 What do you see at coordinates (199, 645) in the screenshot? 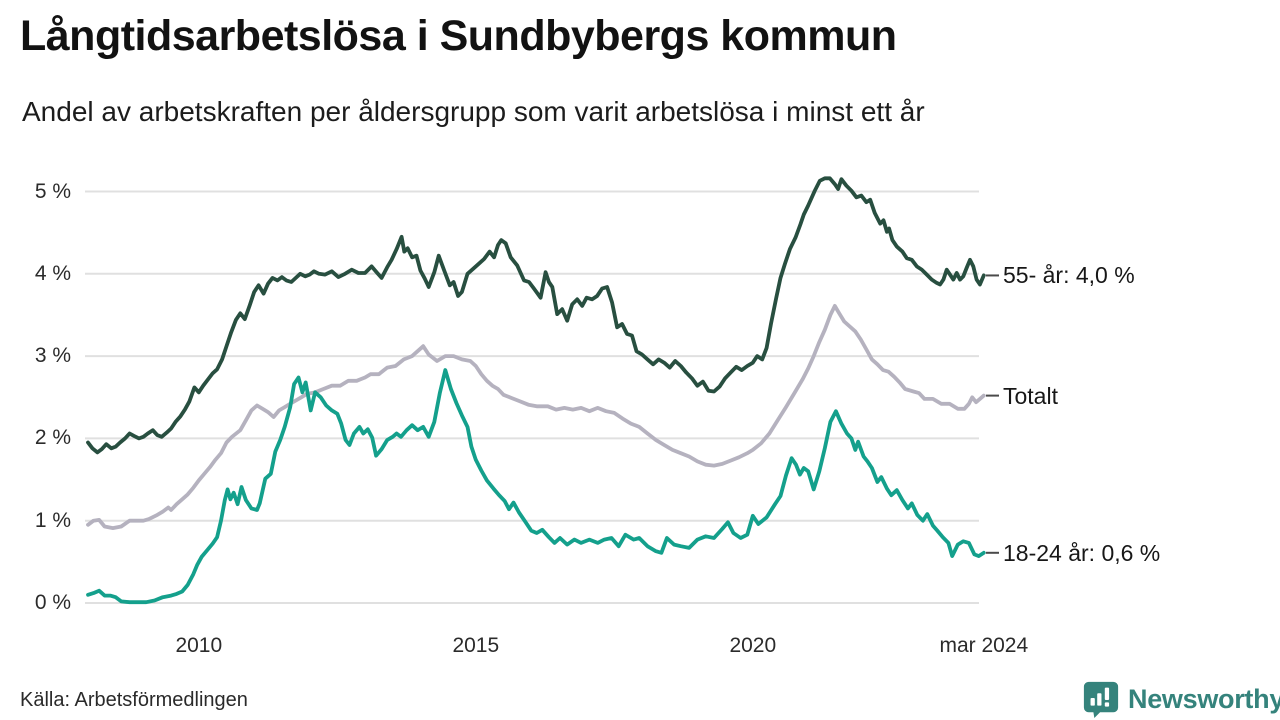
I see `x-tick-label: 2010` at bounding box center [199, 645].